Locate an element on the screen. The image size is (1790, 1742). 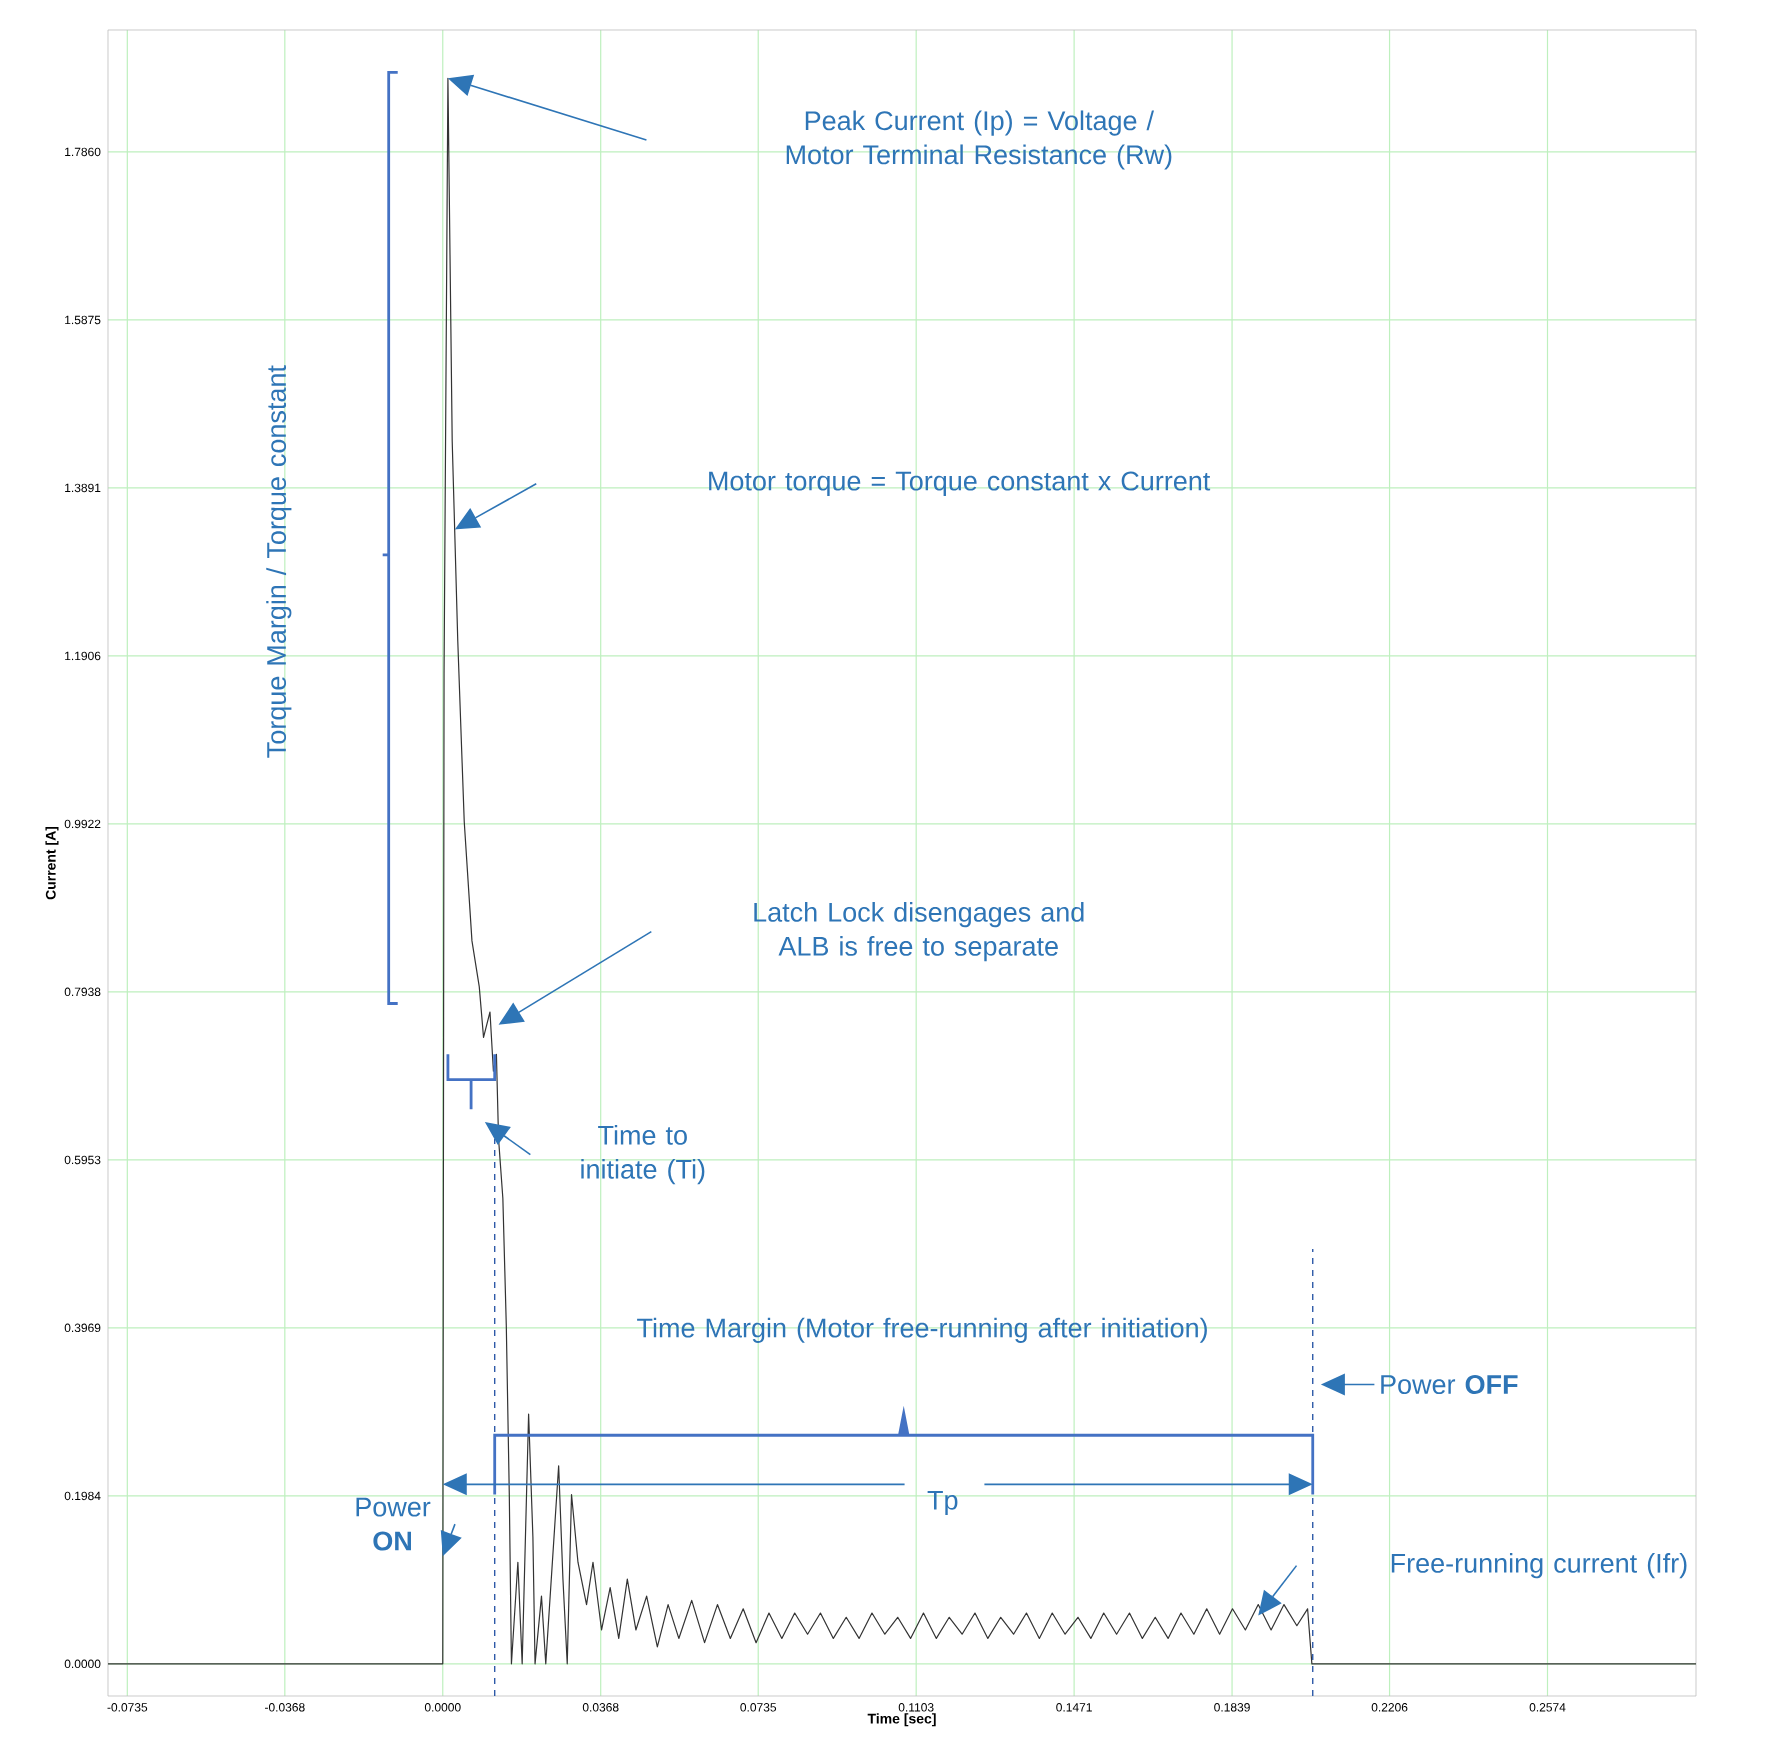
annotation: Time to initiate (Ti) is located at coordinates (643, 1155).